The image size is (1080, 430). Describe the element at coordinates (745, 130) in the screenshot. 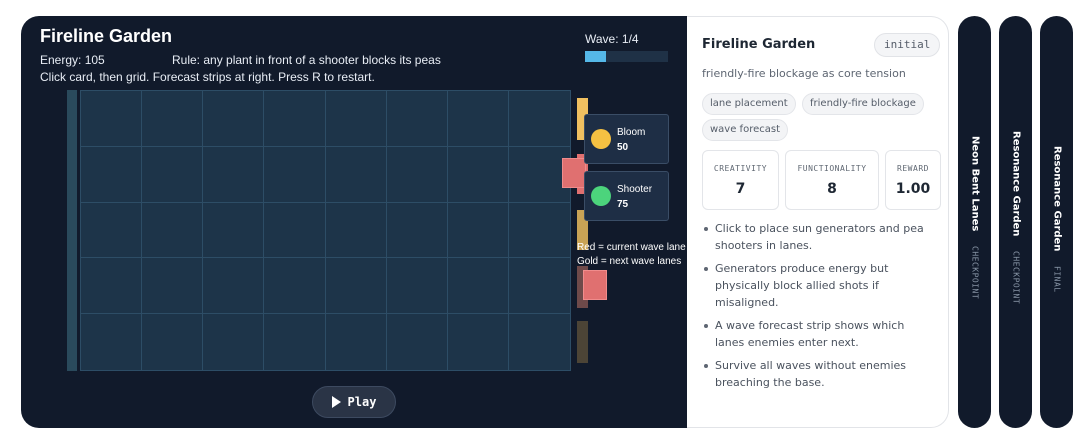

I see `tag-wave-forecast: wave forecast` at that location.